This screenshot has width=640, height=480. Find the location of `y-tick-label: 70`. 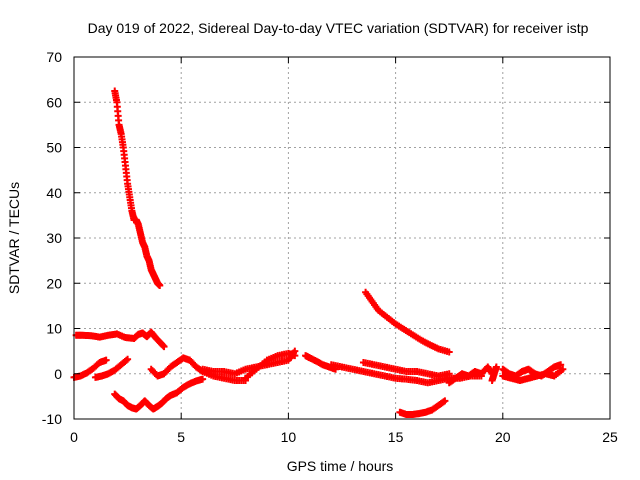

y-tick-label: 70 is located at coordinates (54, 57).